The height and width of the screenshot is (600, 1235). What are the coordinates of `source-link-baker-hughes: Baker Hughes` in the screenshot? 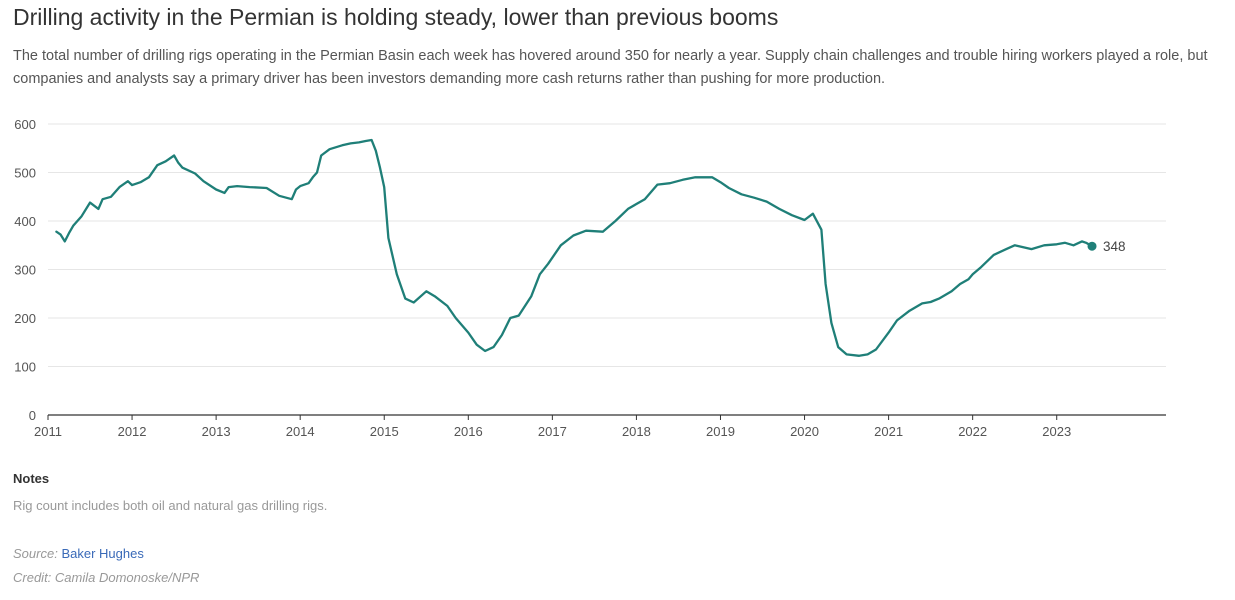 It's located at (102, 553).